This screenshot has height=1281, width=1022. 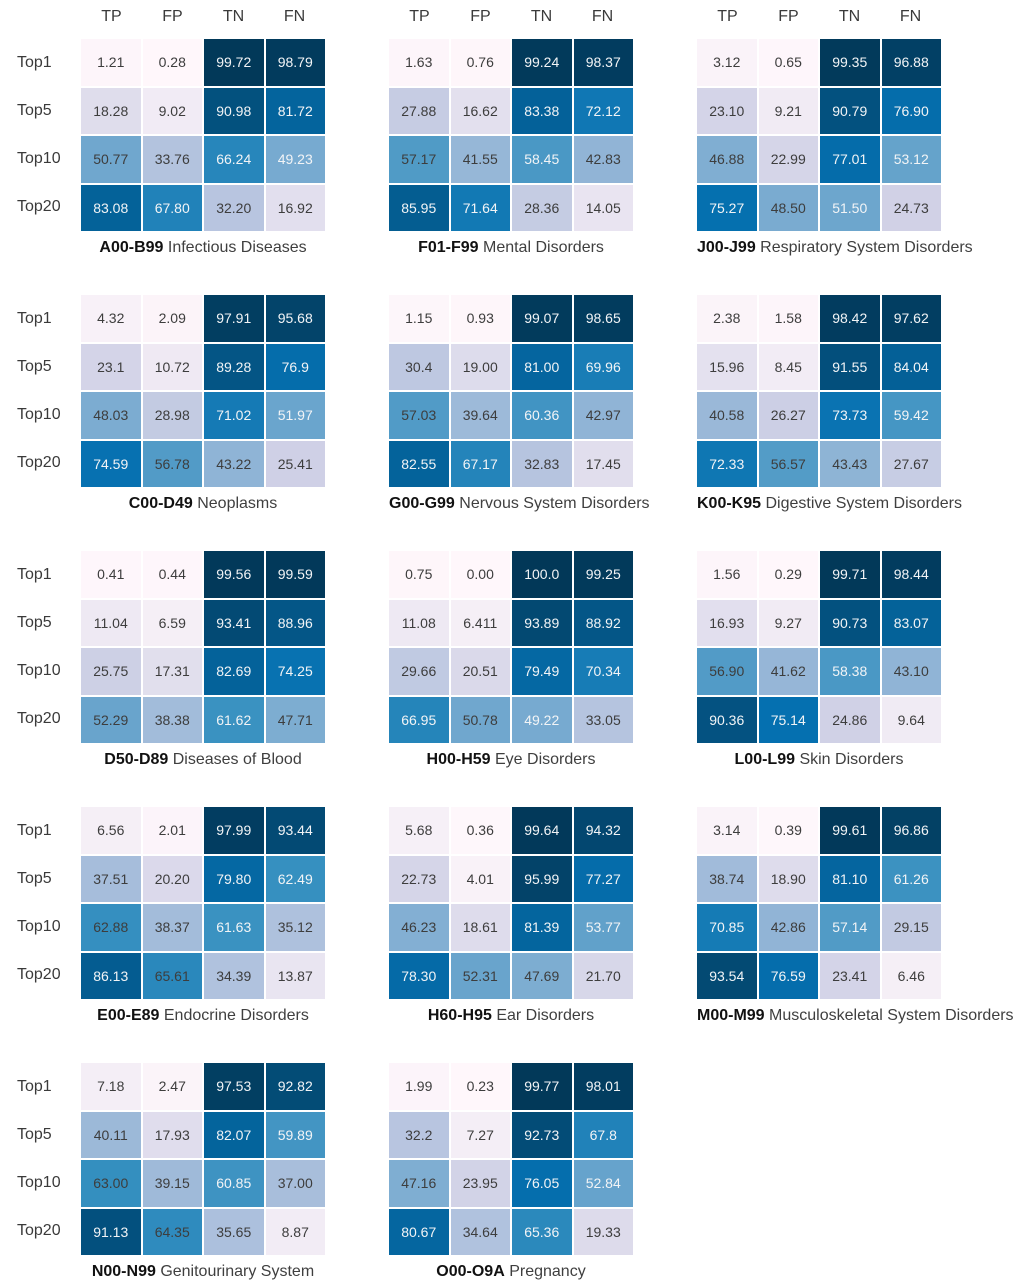 I want to click on cell-value: 40.11, so click(x=110, y=1134).